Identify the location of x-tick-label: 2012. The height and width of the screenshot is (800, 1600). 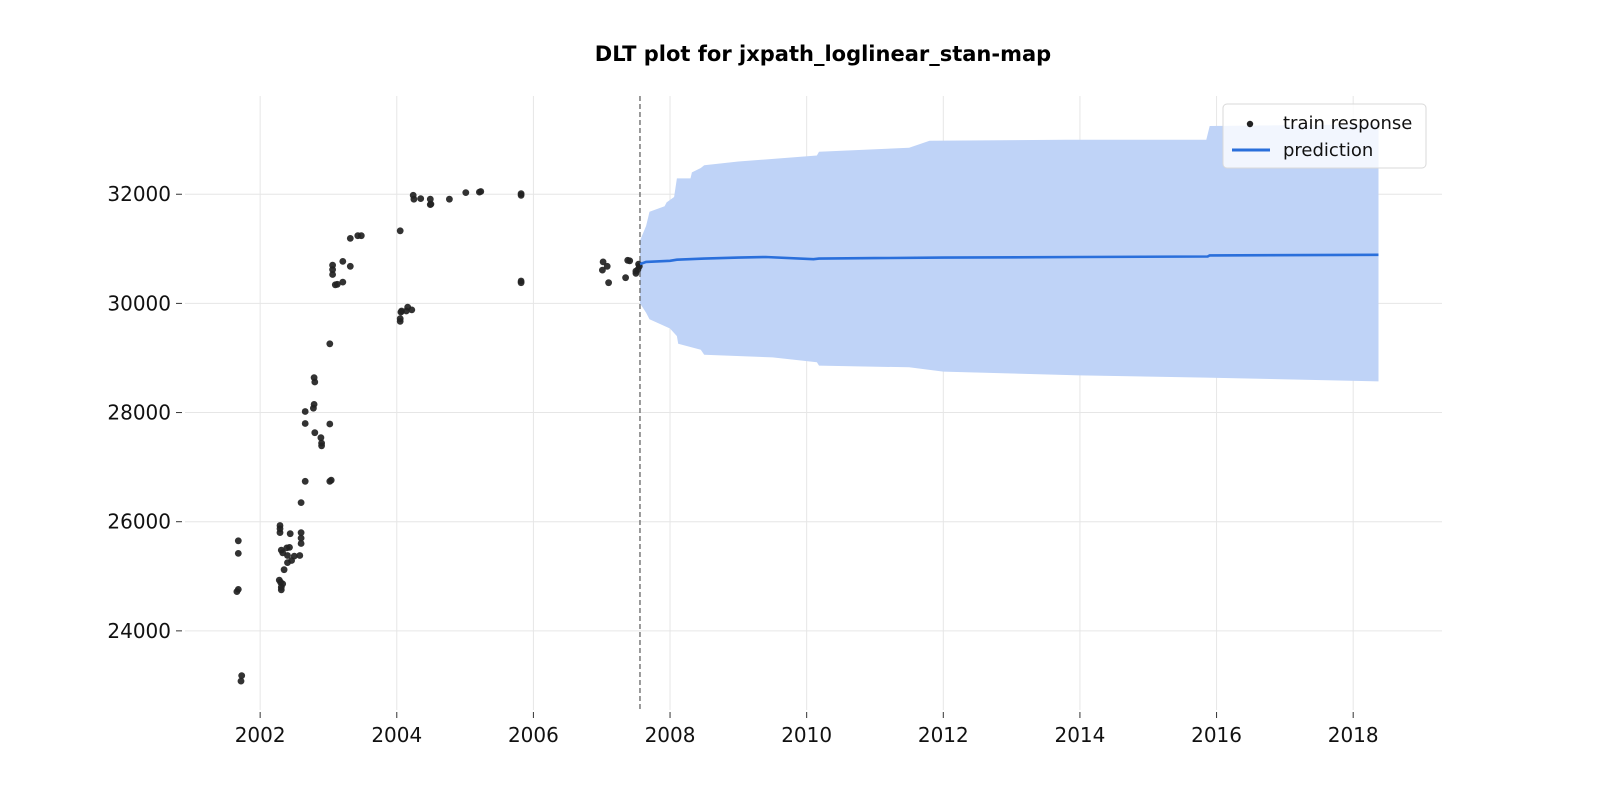
(943, 735).